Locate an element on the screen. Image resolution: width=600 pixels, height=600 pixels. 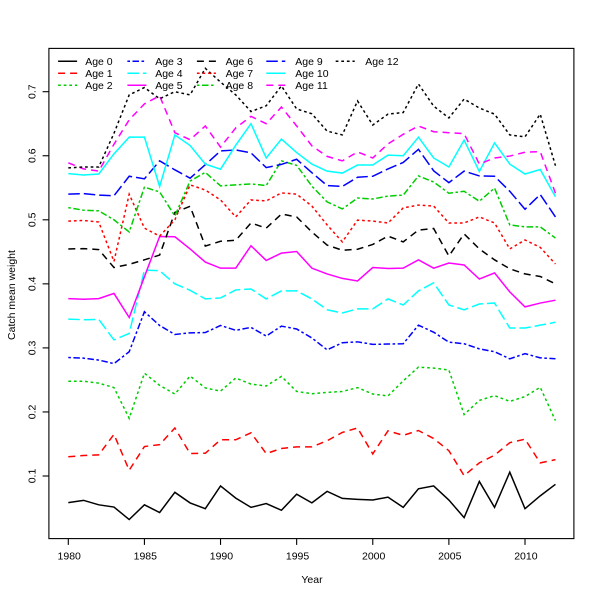
svg-text: 0.5 is located at coordinates (33, 219).